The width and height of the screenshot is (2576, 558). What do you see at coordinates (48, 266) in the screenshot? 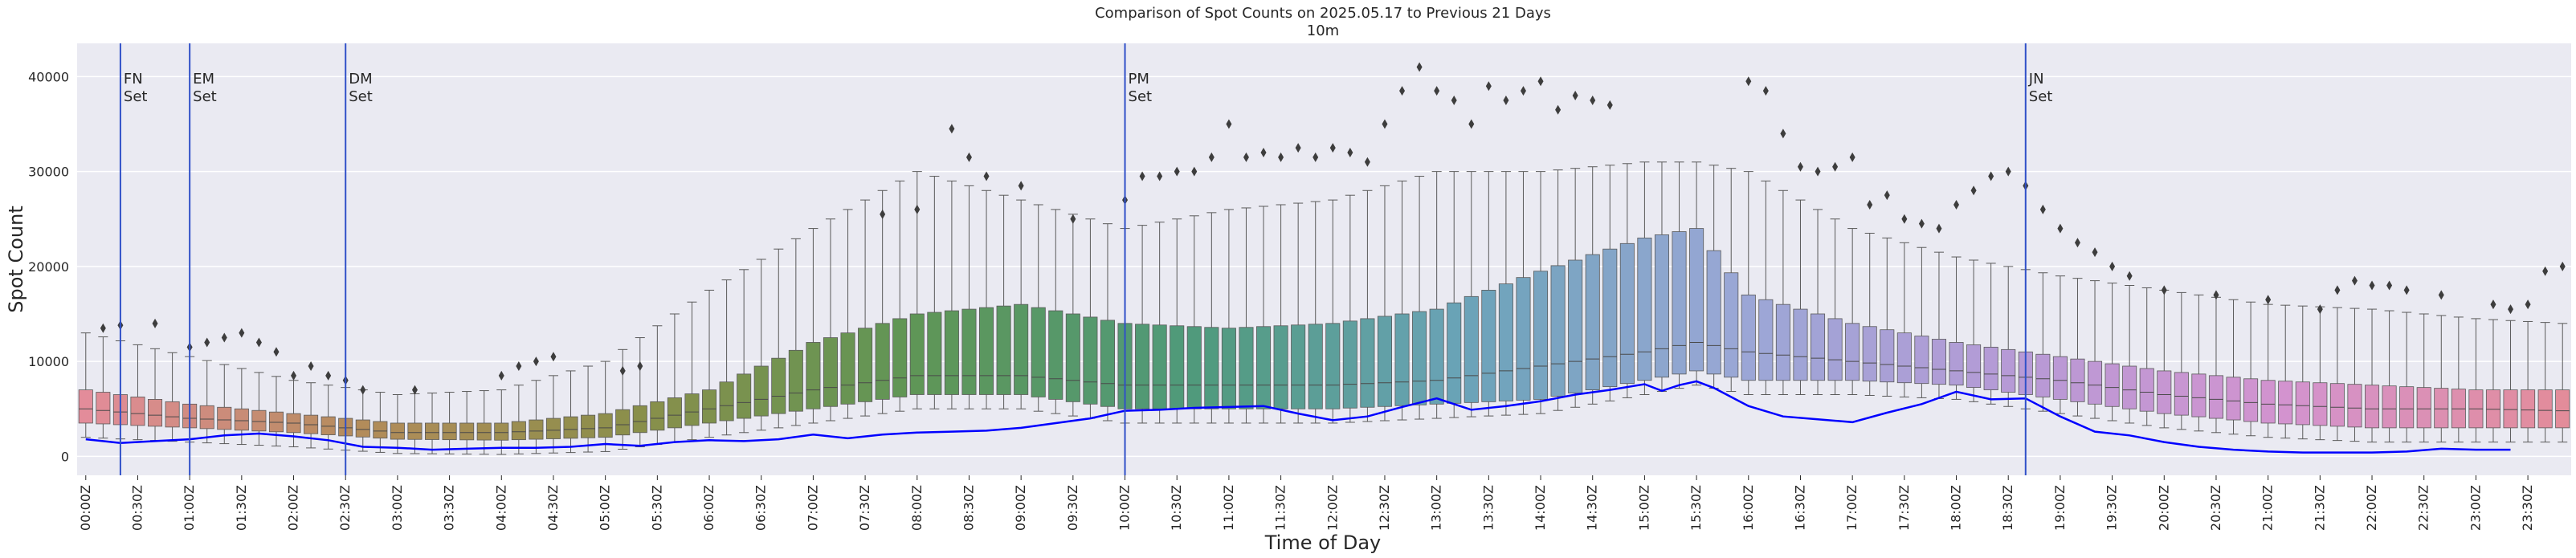
I see `y-tick-labels: 0 10000 20000 30000 40000` at bounding box center [48, 266].